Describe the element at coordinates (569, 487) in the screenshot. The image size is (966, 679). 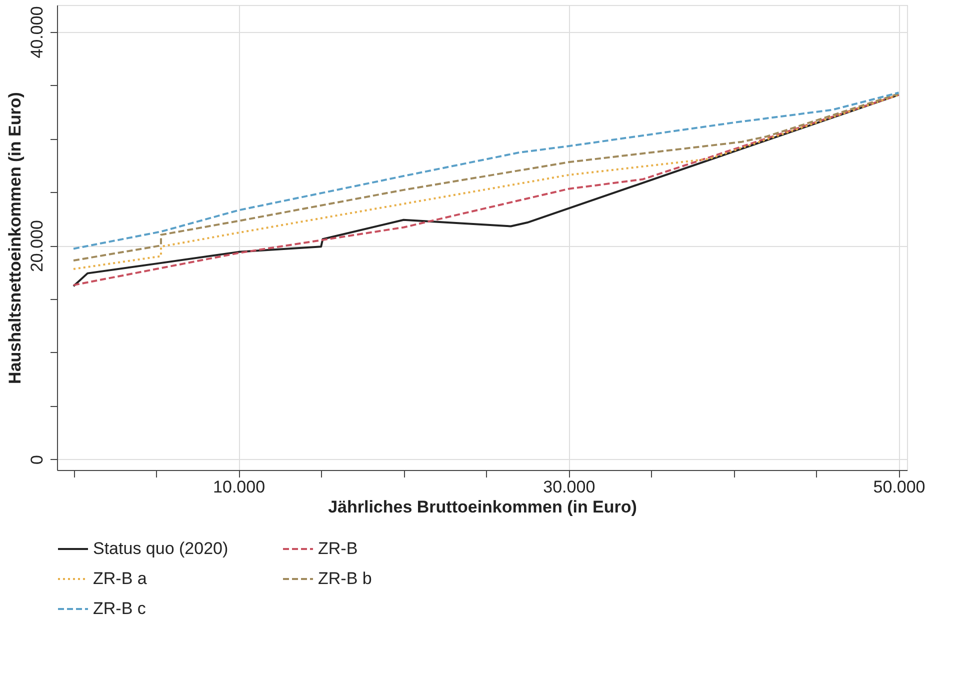
I see `x-tick-label: 30.000` at that location.